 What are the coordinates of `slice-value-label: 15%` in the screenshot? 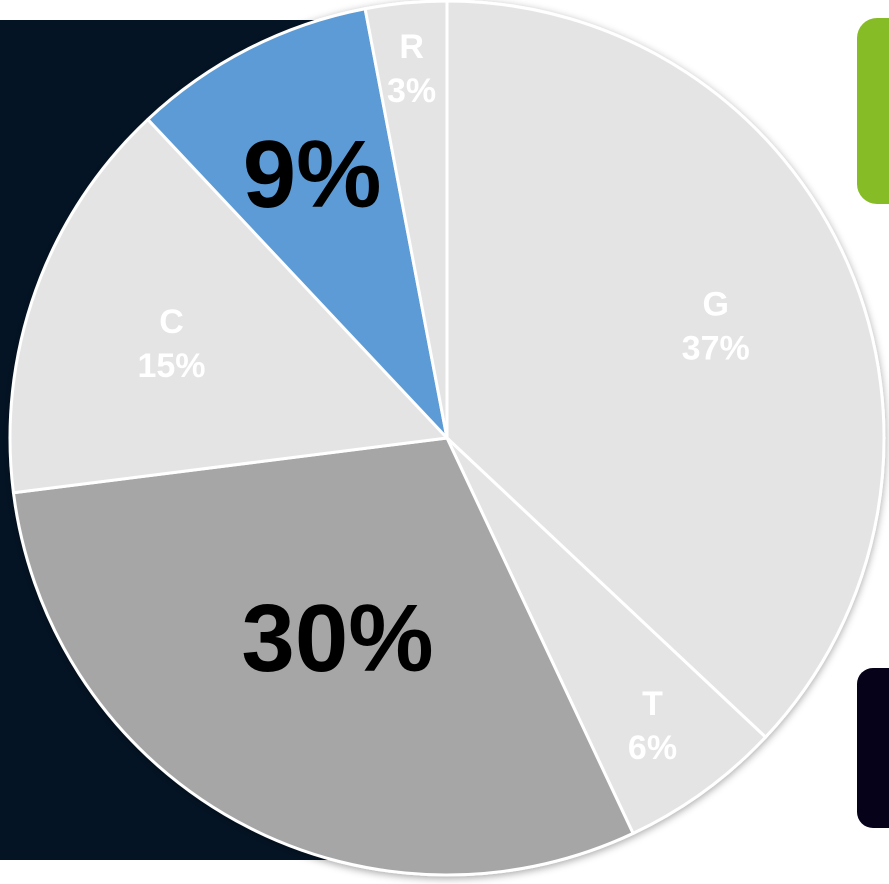 It's located at (171, 366).